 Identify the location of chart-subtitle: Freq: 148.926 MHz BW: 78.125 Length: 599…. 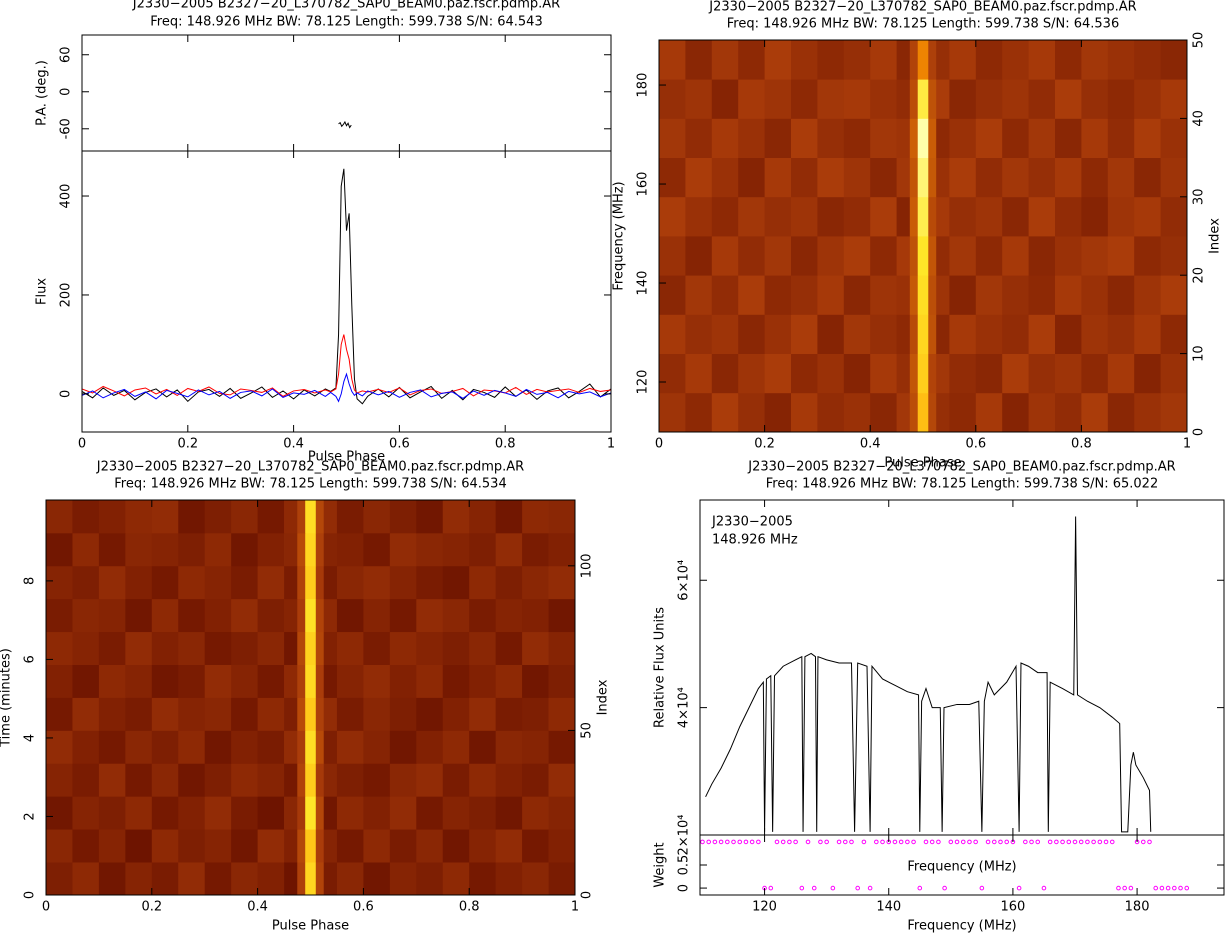
(962, 484).